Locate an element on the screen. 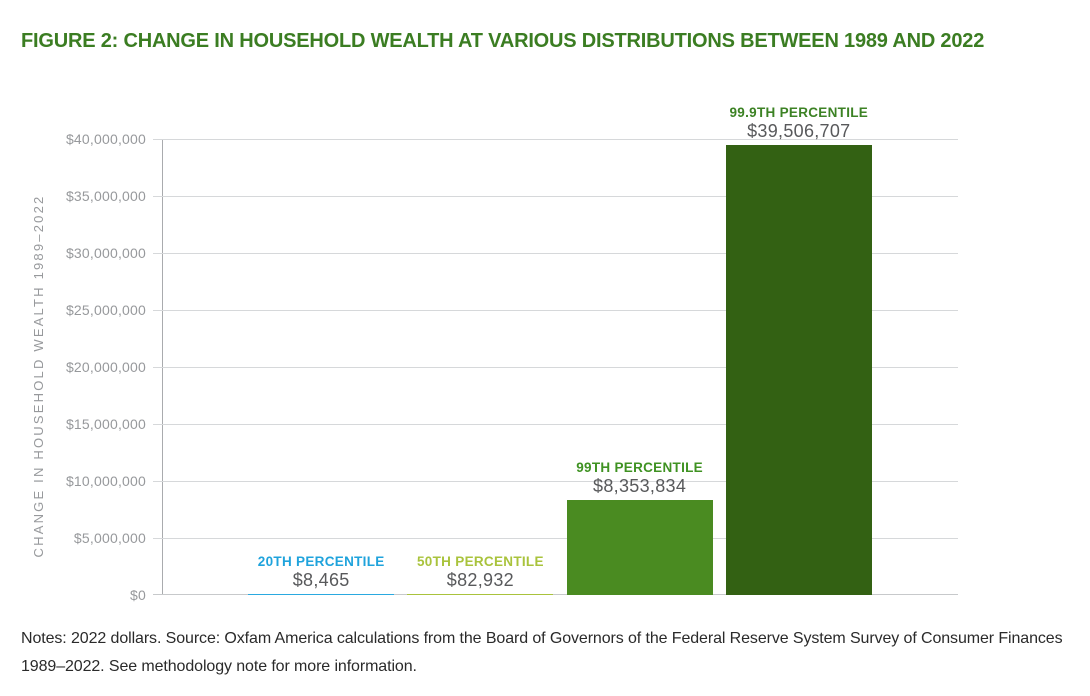 This screenshot has width=1090, height=696. bar-annotation-50th-percentile: 50TH PERCENTILE $82,932 is located at coordinates (480, 572).